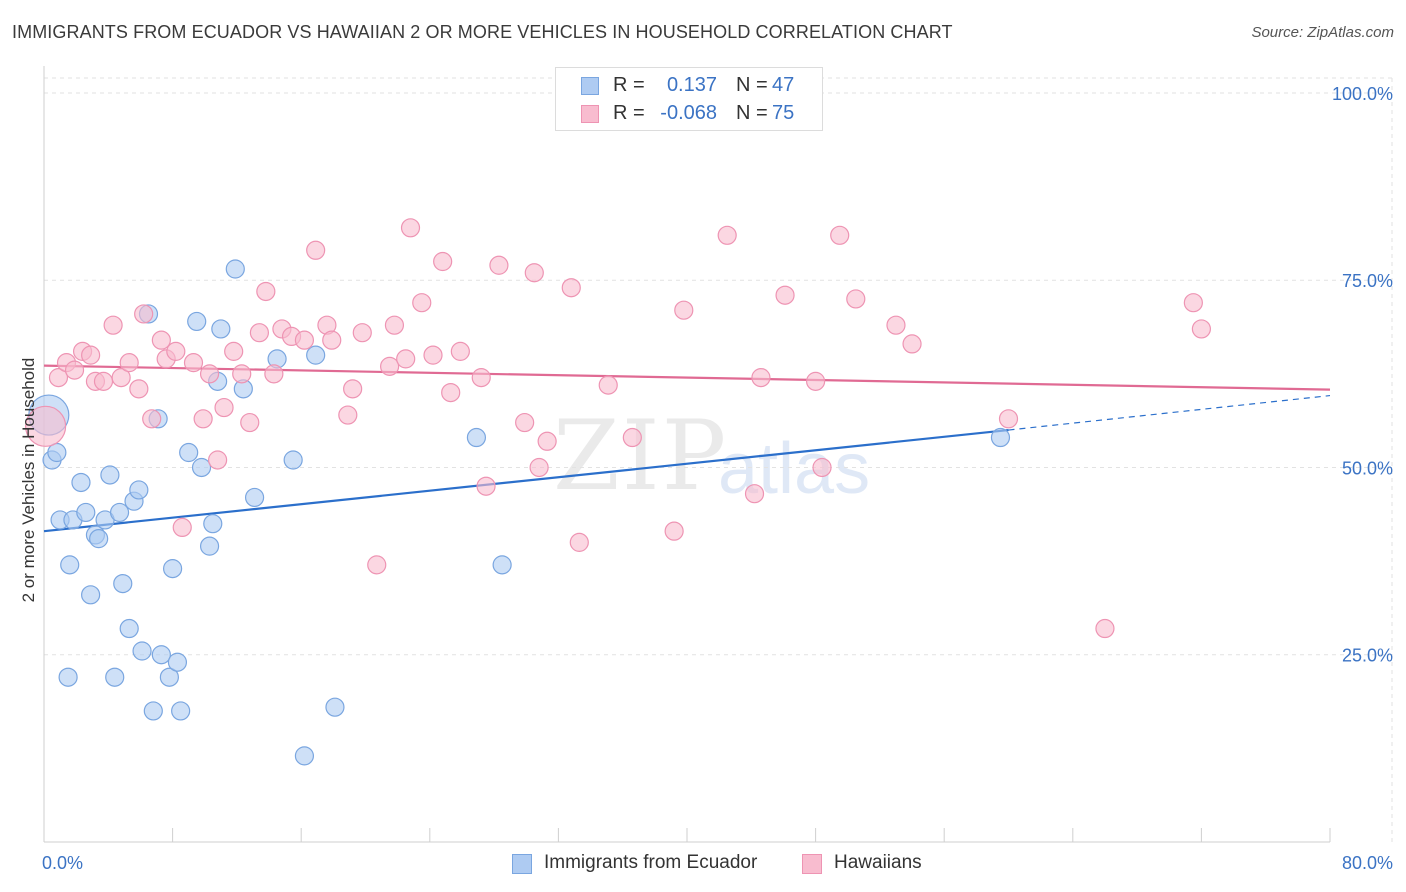  Describe the element at coordinates (62, 863) in the screenshot. I see `x-tick-label: 0.0%` at that location.